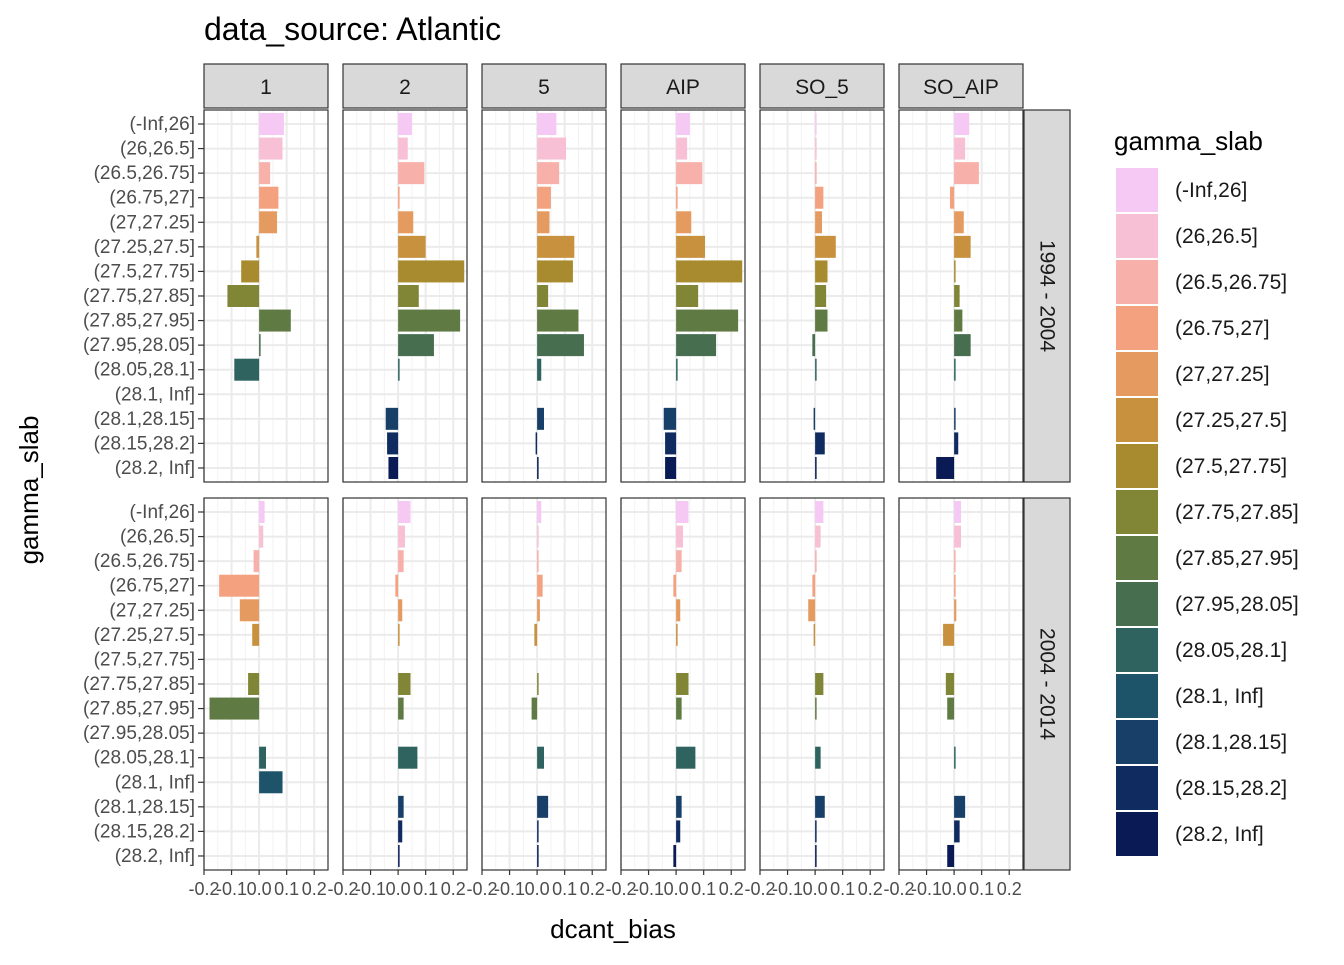 Image resolution: width=1344 pixels, height=965 pixels. I want to click on legend-title: gamma_slab, so click(1188, 141).